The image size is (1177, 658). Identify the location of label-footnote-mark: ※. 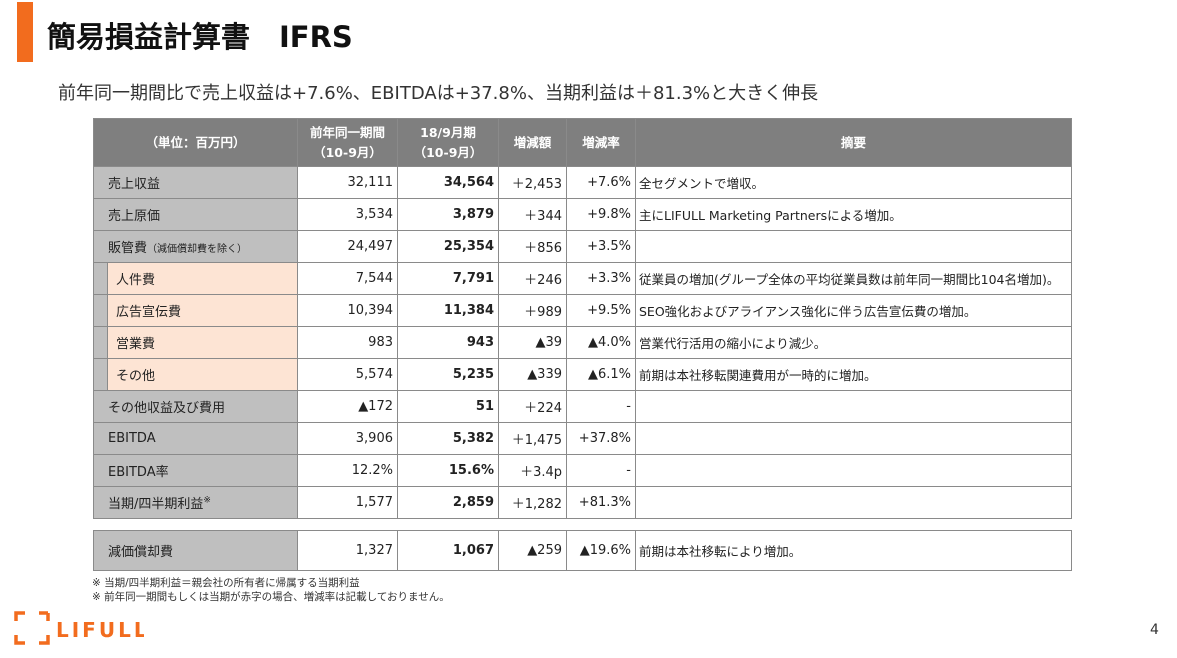
(207, 500).